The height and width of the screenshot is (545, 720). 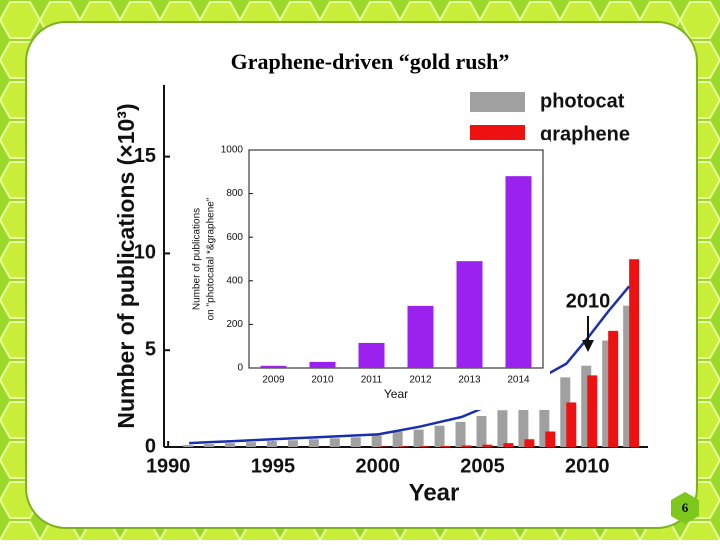 What do you see at coordinates (273, 380) in the screenshot?
I see `x-tick-label: 2009` at bounding box center [273, 380].